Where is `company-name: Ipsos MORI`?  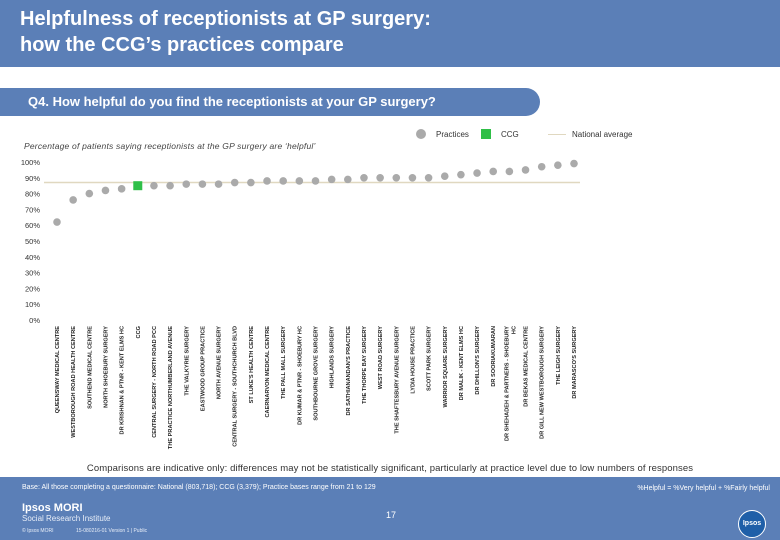 company-name: Ipsos MORI is located at coordinates (52, 508).